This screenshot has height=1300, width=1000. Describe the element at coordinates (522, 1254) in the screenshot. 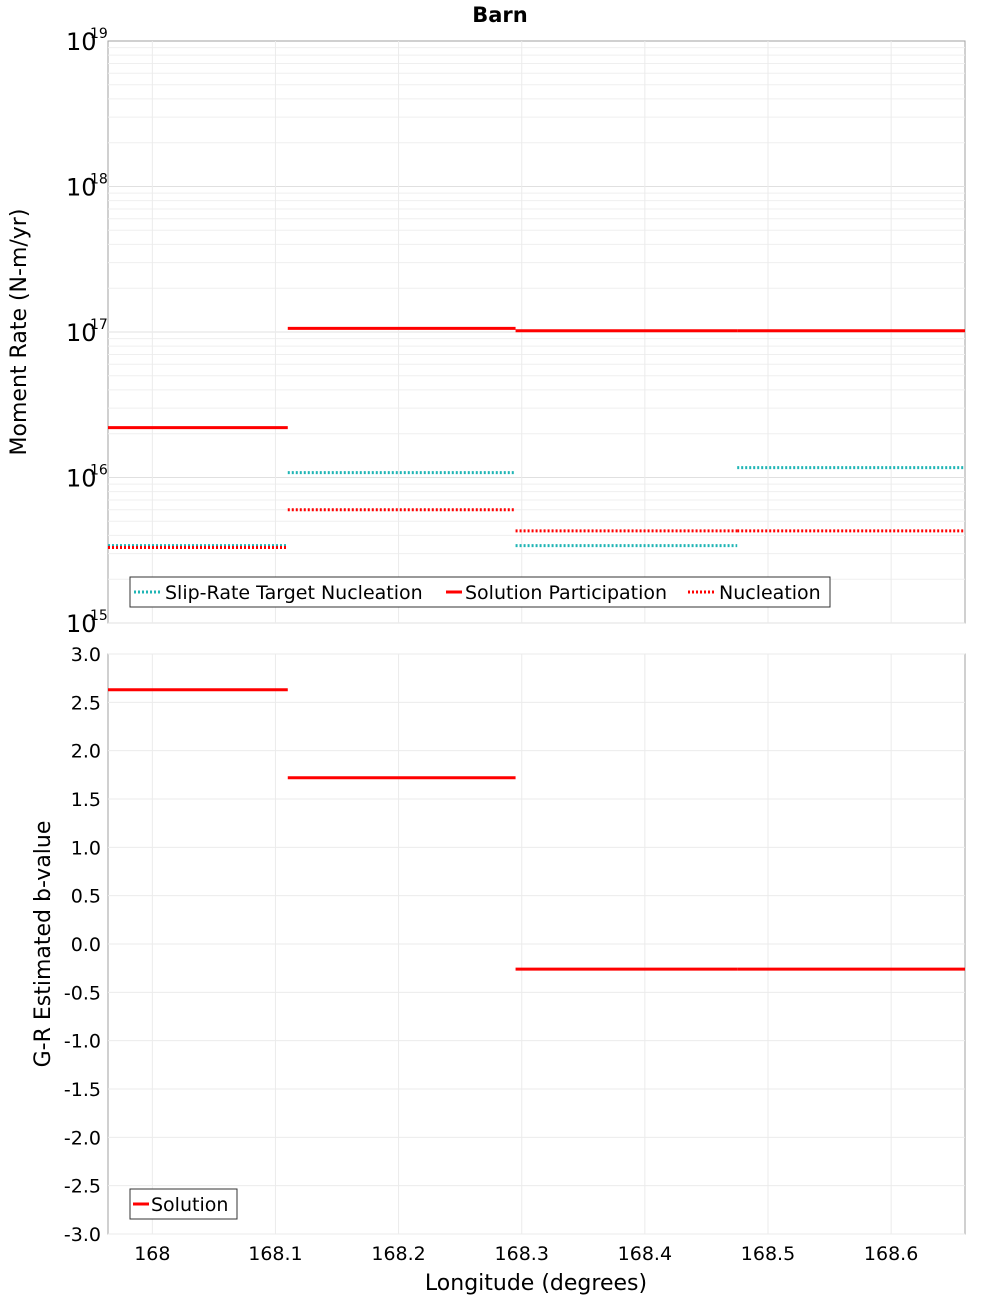

I see `x-tick-label: 168.3` at that location.